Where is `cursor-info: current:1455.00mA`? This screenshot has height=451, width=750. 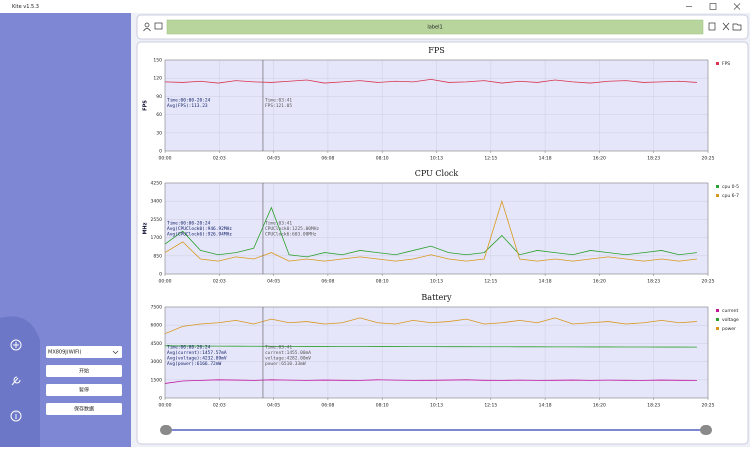
cursor-info: current:1455.00mA is located at coordinates (288, 353).